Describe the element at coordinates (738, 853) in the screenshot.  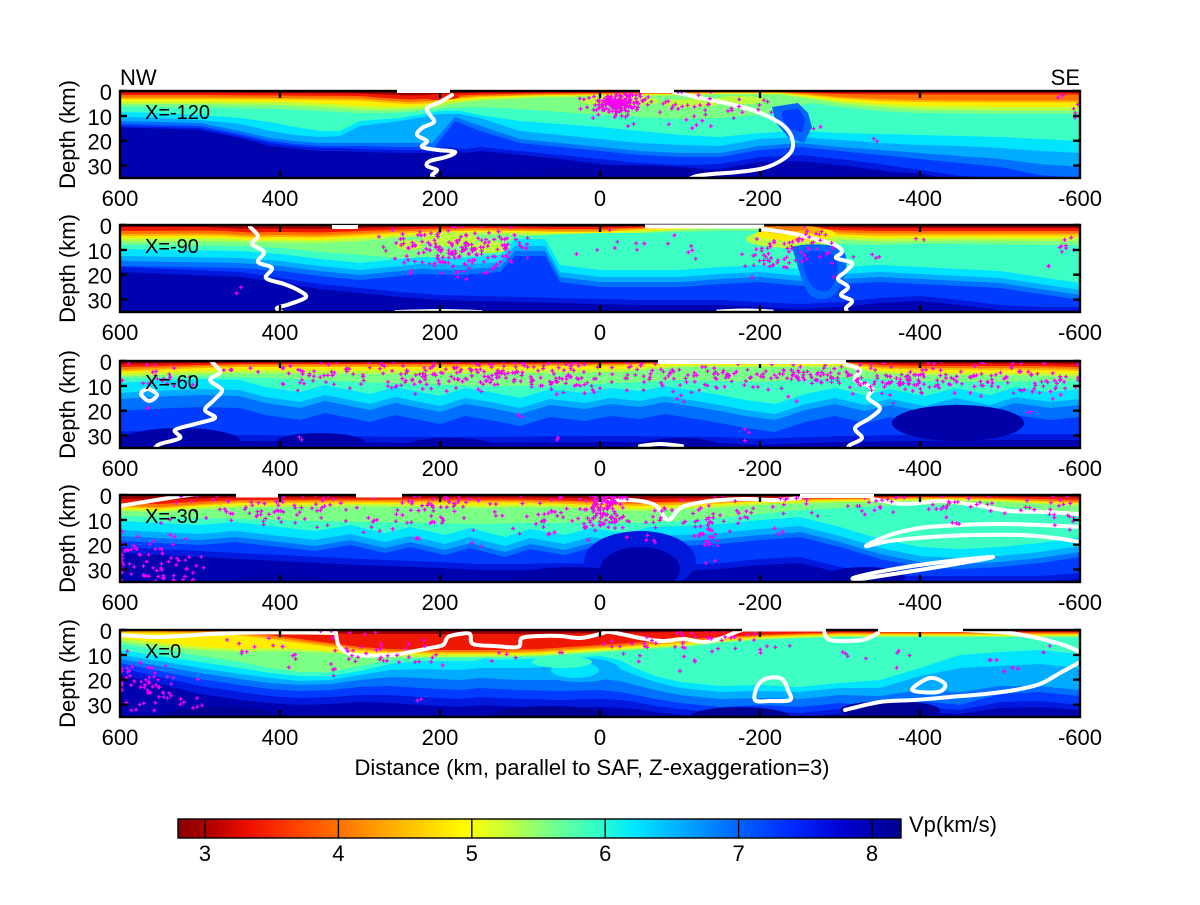
I see `svg-text: 7` at that location.